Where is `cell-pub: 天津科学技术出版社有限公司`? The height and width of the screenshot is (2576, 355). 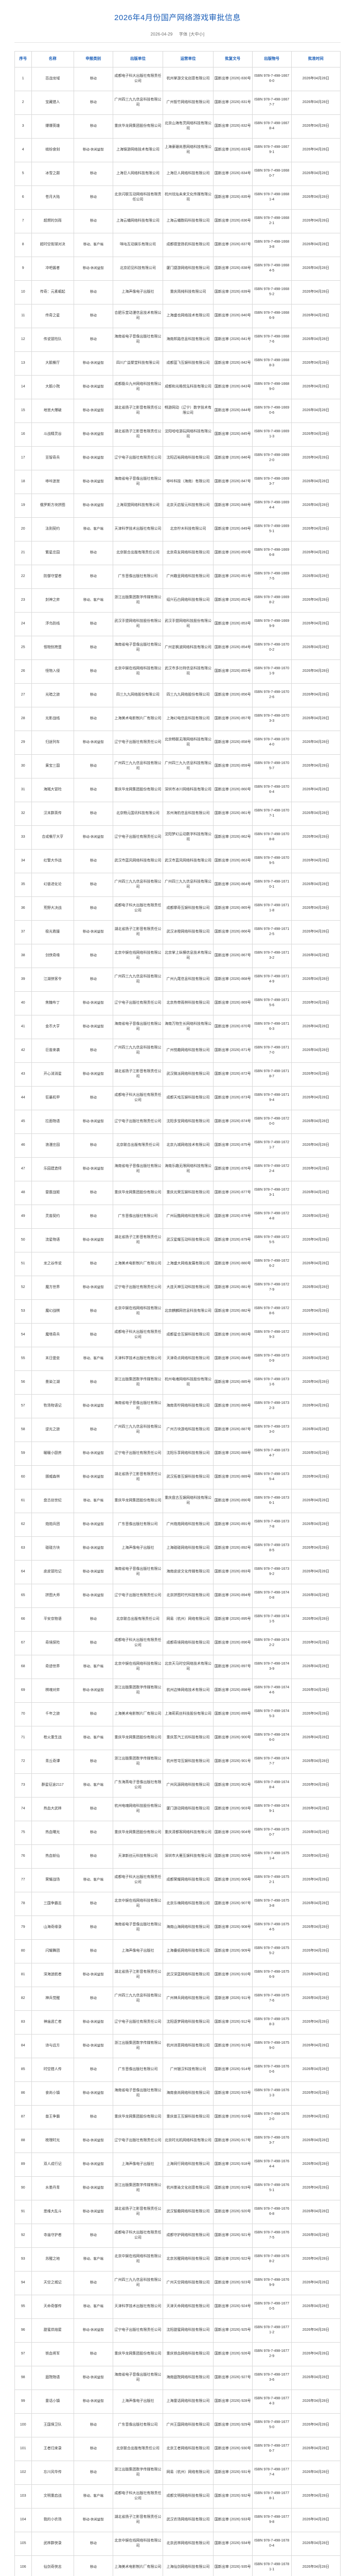
cell-pub: 天津科学技术出版社有限公司 is located at coordinates (138, 529).